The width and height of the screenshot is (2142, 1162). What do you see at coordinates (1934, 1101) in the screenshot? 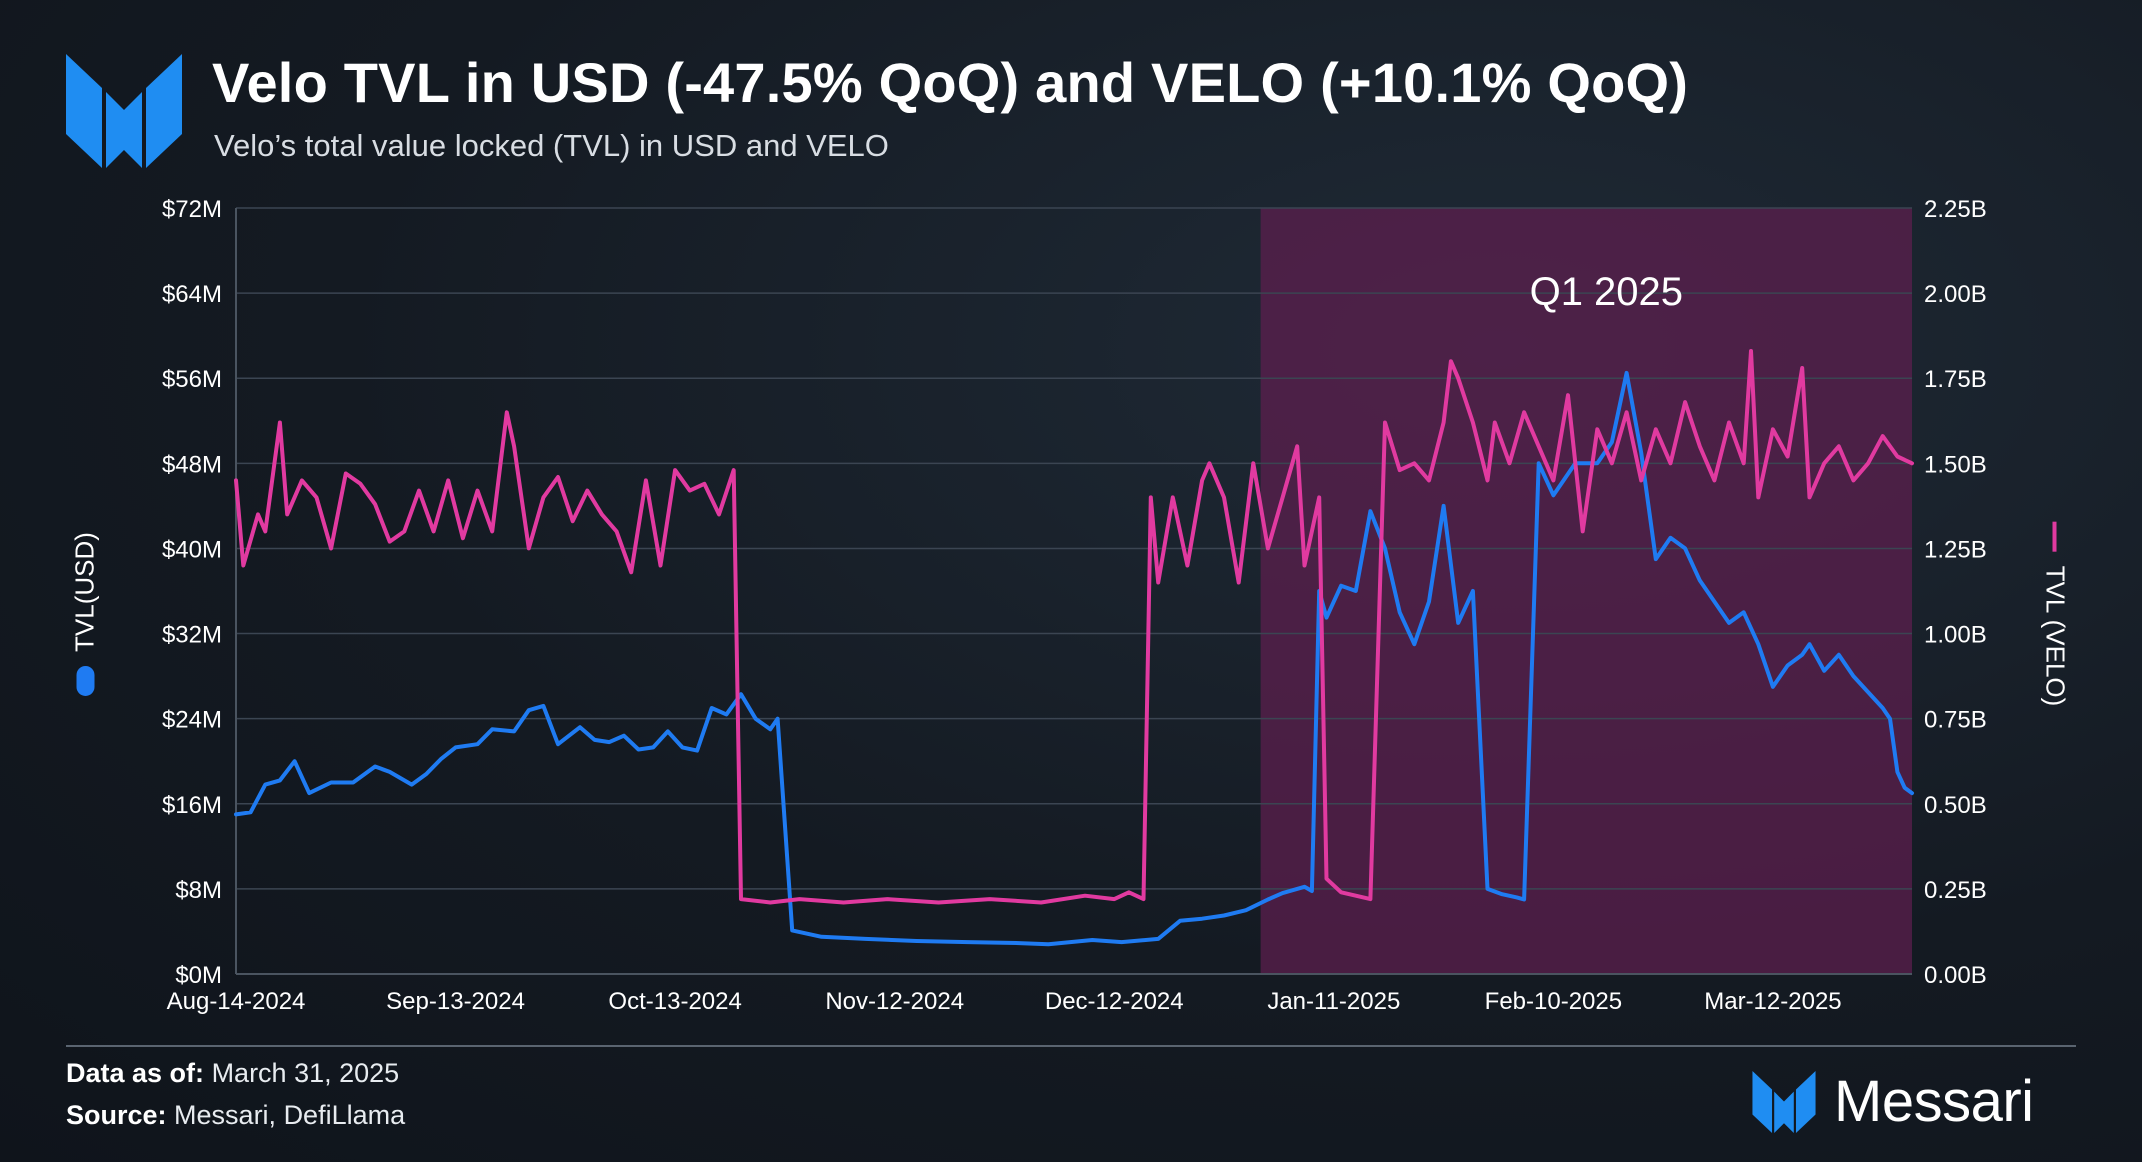
I see `brand-name: Messari` at bounding box center [1934, 1101].